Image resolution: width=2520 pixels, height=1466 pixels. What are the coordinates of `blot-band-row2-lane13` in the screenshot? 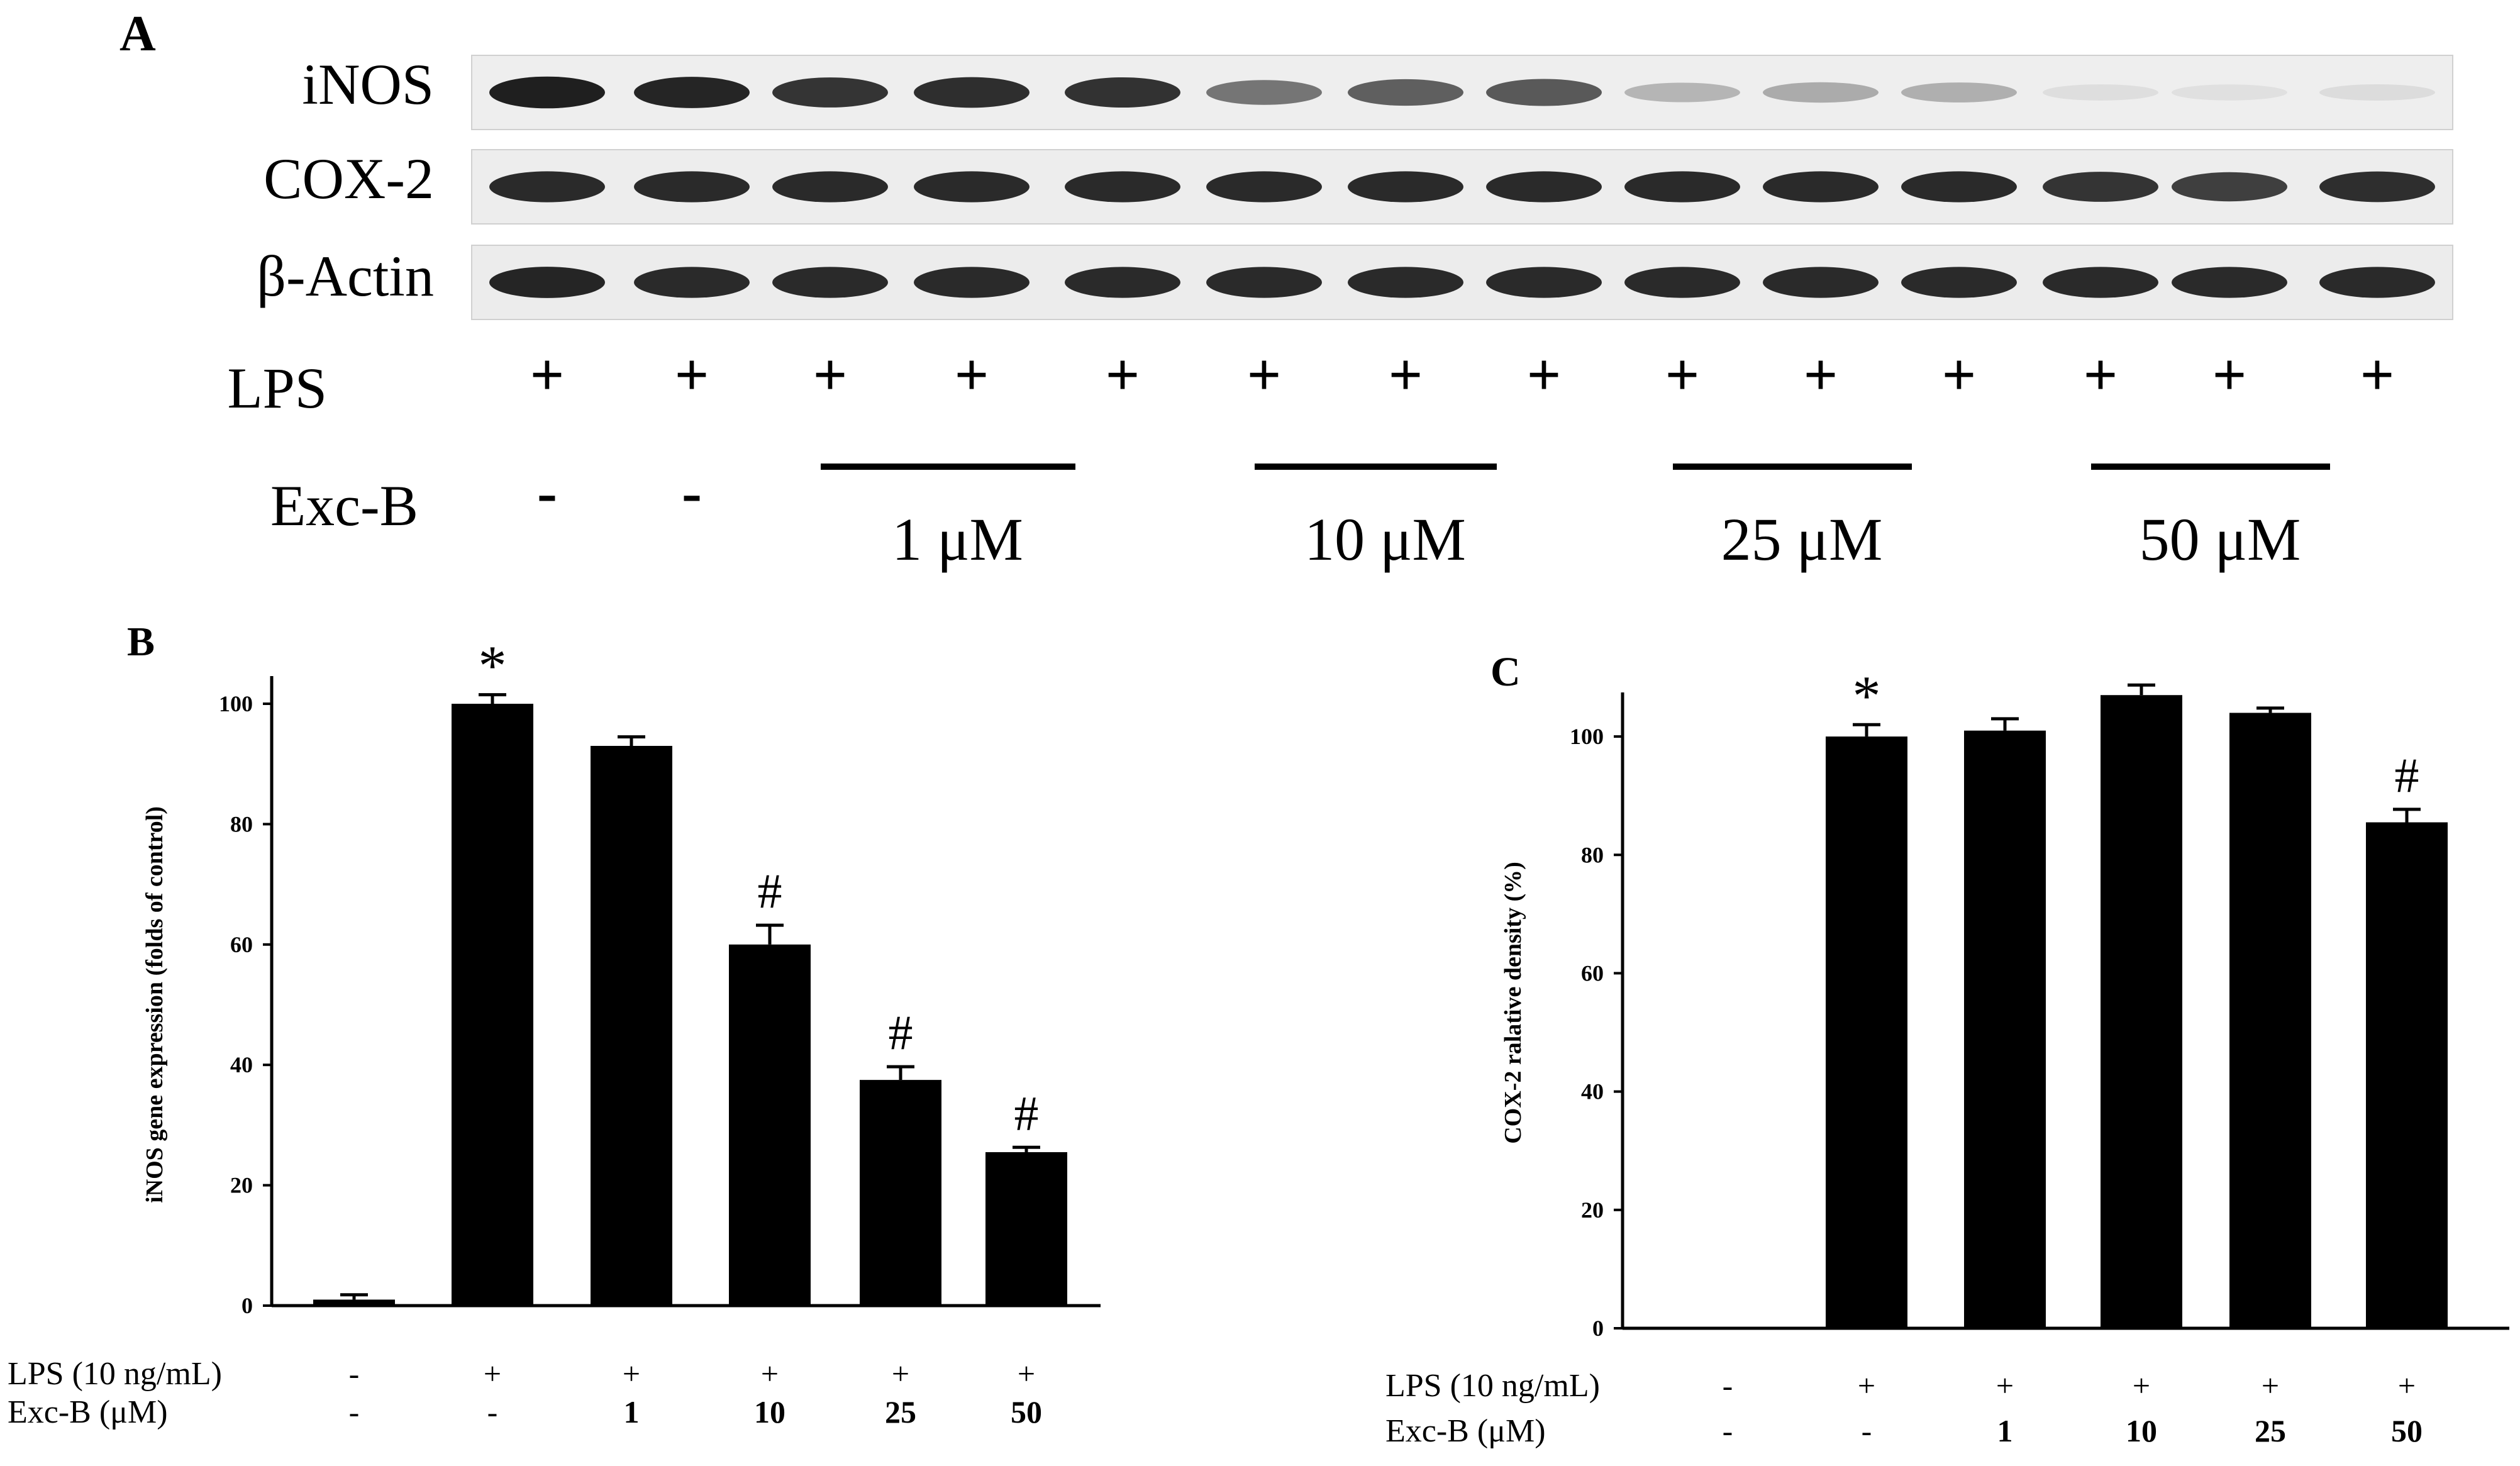 It's located at (2229, 187).